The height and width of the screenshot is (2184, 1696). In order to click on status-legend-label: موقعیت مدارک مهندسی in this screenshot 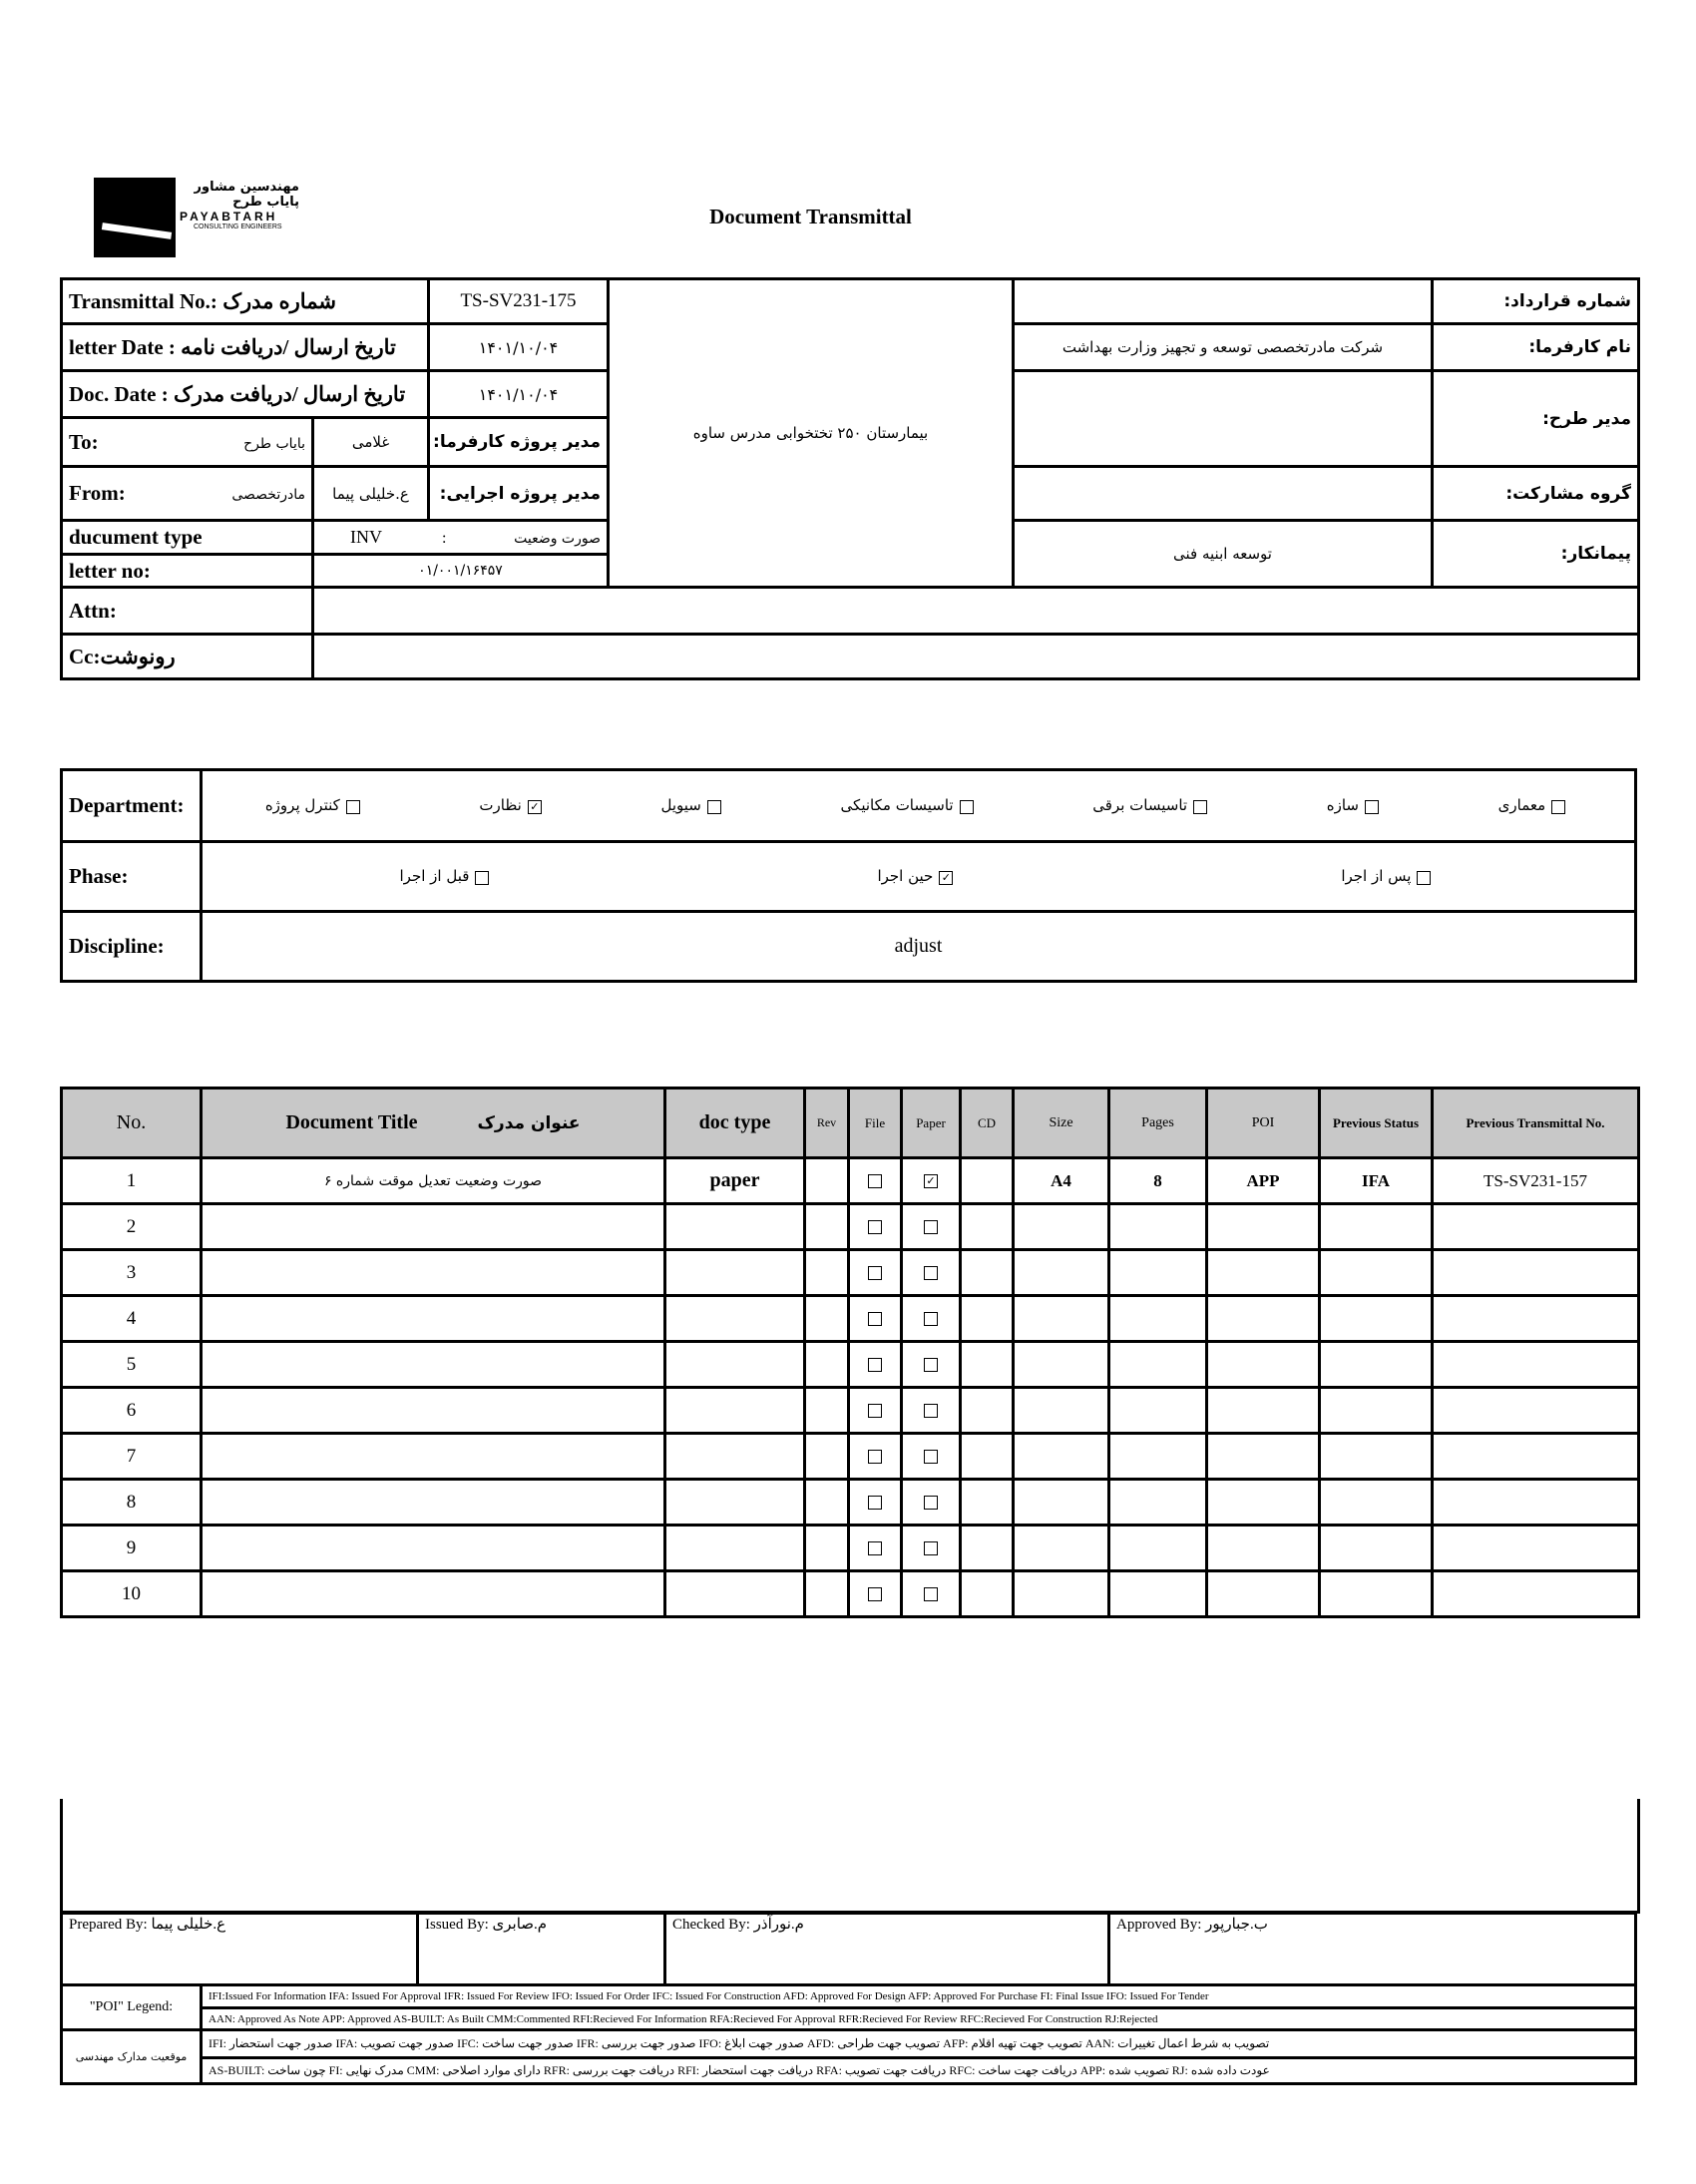, I will do `click(131, 2056)`.